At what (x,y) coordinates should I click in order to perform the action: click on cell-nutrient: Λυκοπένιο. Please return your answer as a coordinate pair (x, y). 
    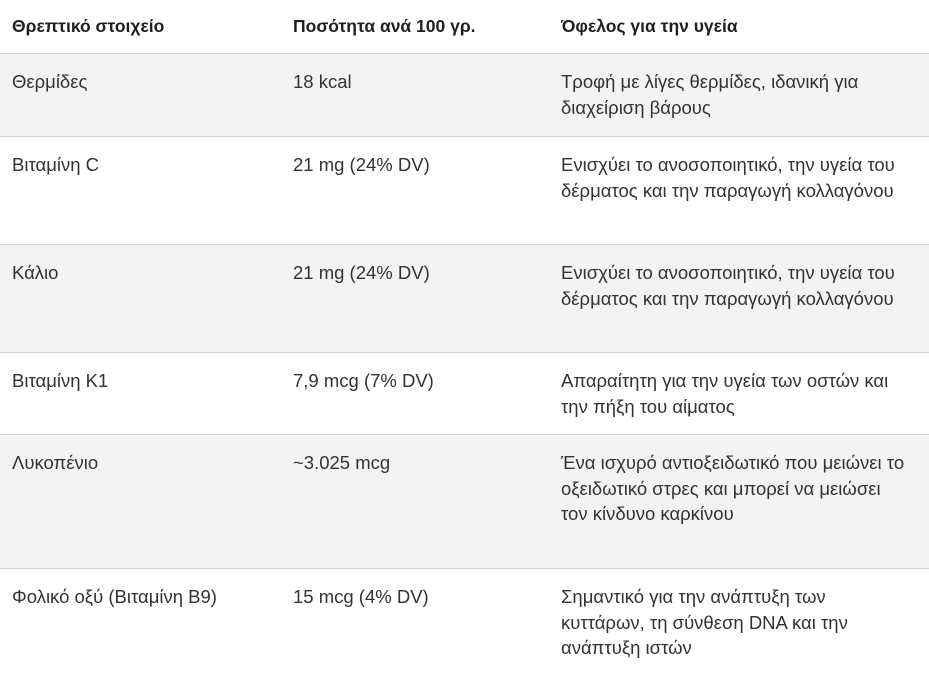
    Looking at the image, I should click on (140, 502).